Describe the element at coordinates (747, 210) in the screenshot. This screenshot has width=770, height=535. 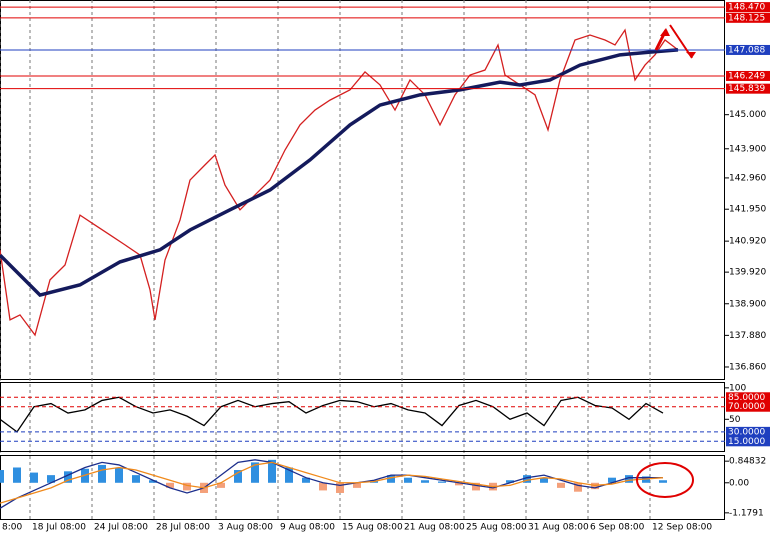
I see `y-tick-label: 141.950` at that location.